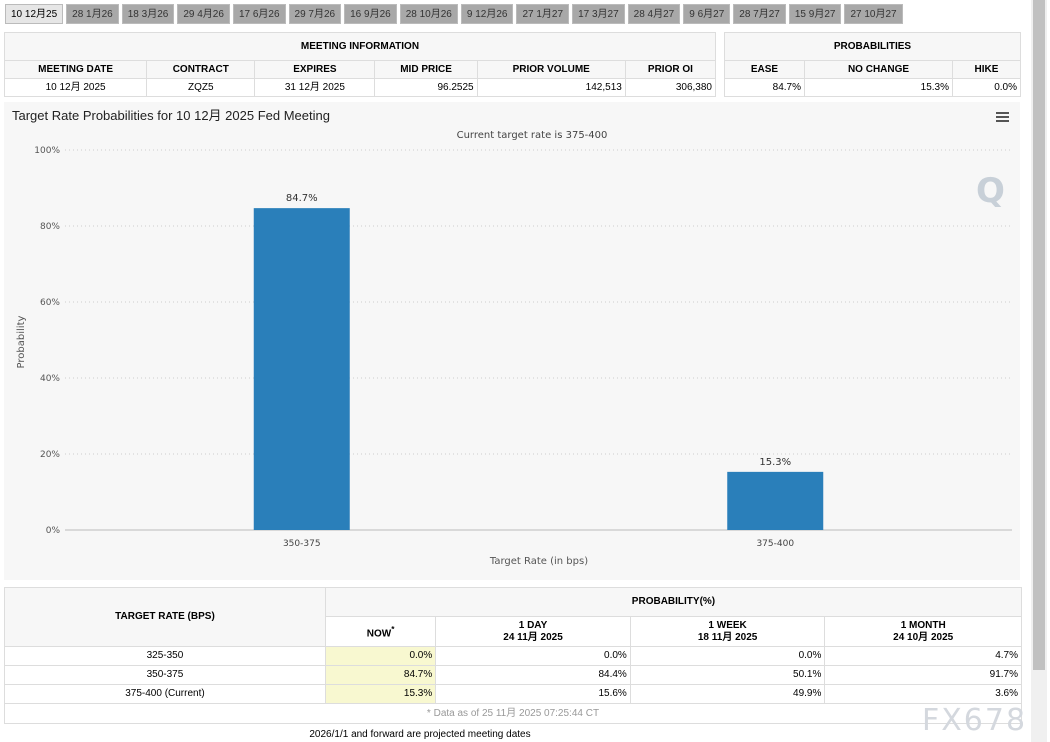  Describe the element at coordinates (426, 87) in the screenshot. I see `meeting-value: 96.2525` at that location.